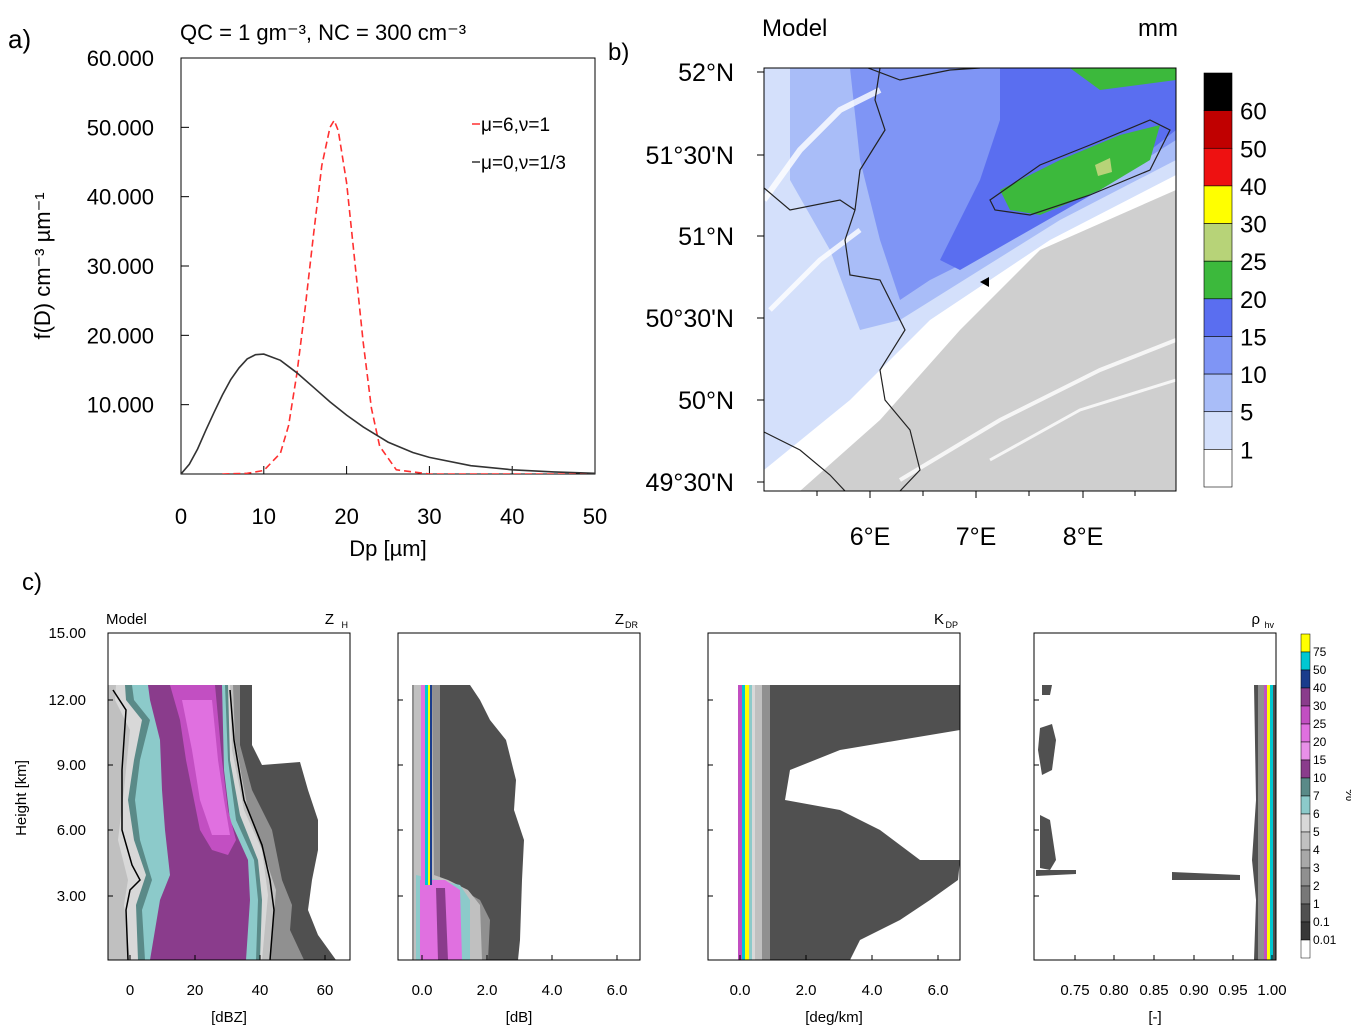 Image resolution: width=1351 pixels, height=1027 pixels. I want to click on c-ytick-label: 9.00, so click(71, 765).